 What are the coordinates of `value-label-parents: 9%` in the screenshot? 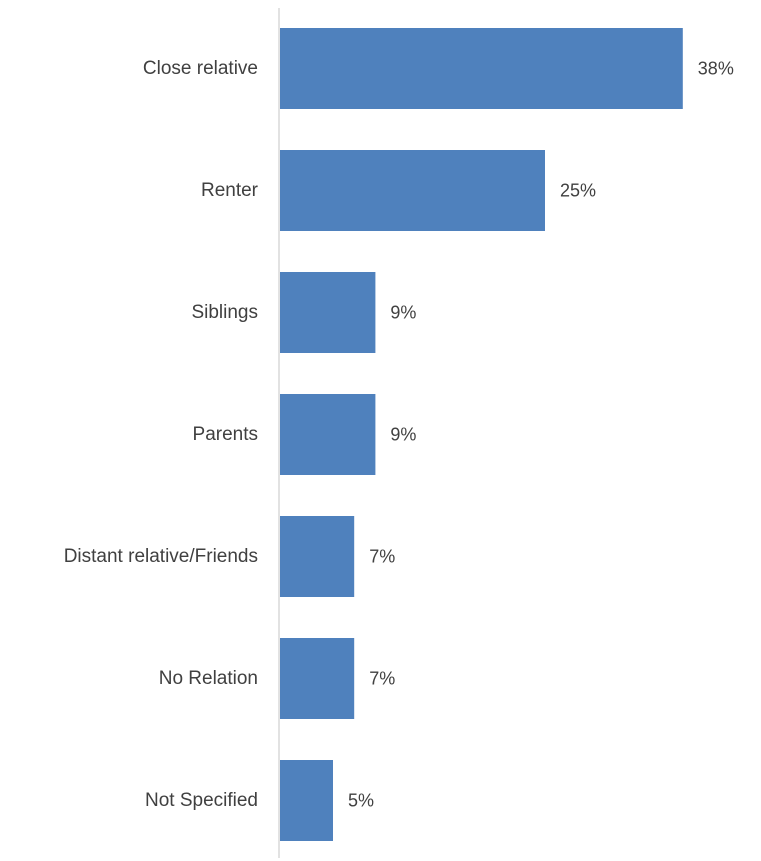 It's located at (403, 435).